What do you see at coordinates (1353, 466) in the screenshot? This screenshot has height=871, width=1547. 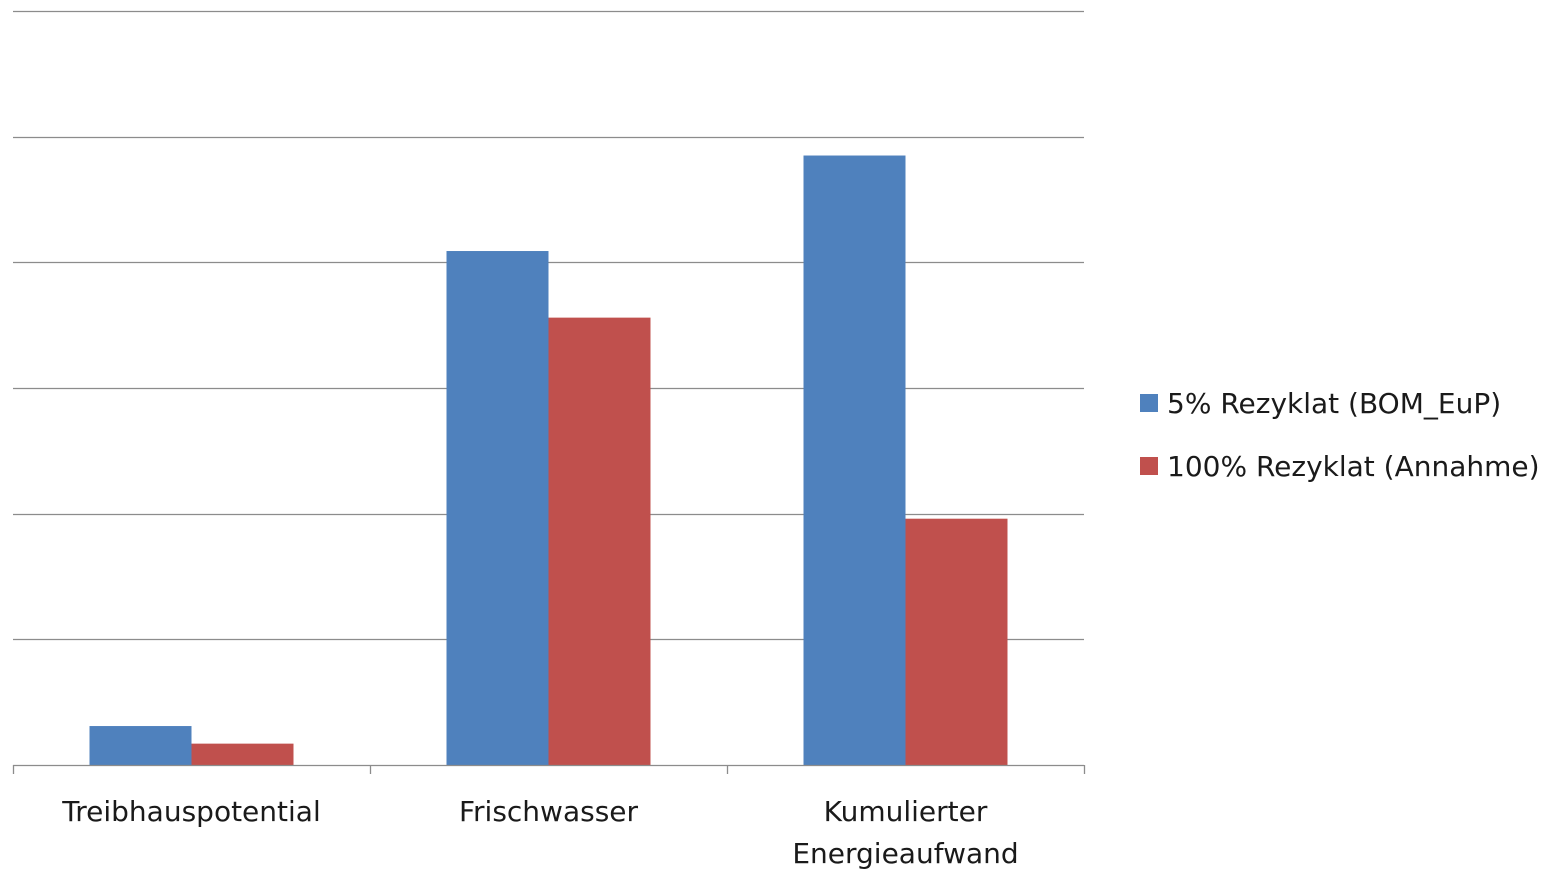 I see `legend-label: 100% Rezyklat (Annahme)` at bounding box center [1353, 466].